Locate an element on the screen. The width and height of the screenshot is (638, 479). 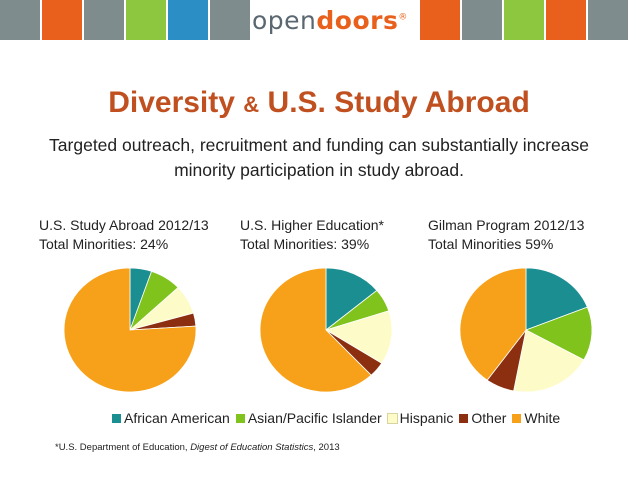
pie-1-slice-white is located at coordinates (130, 330).